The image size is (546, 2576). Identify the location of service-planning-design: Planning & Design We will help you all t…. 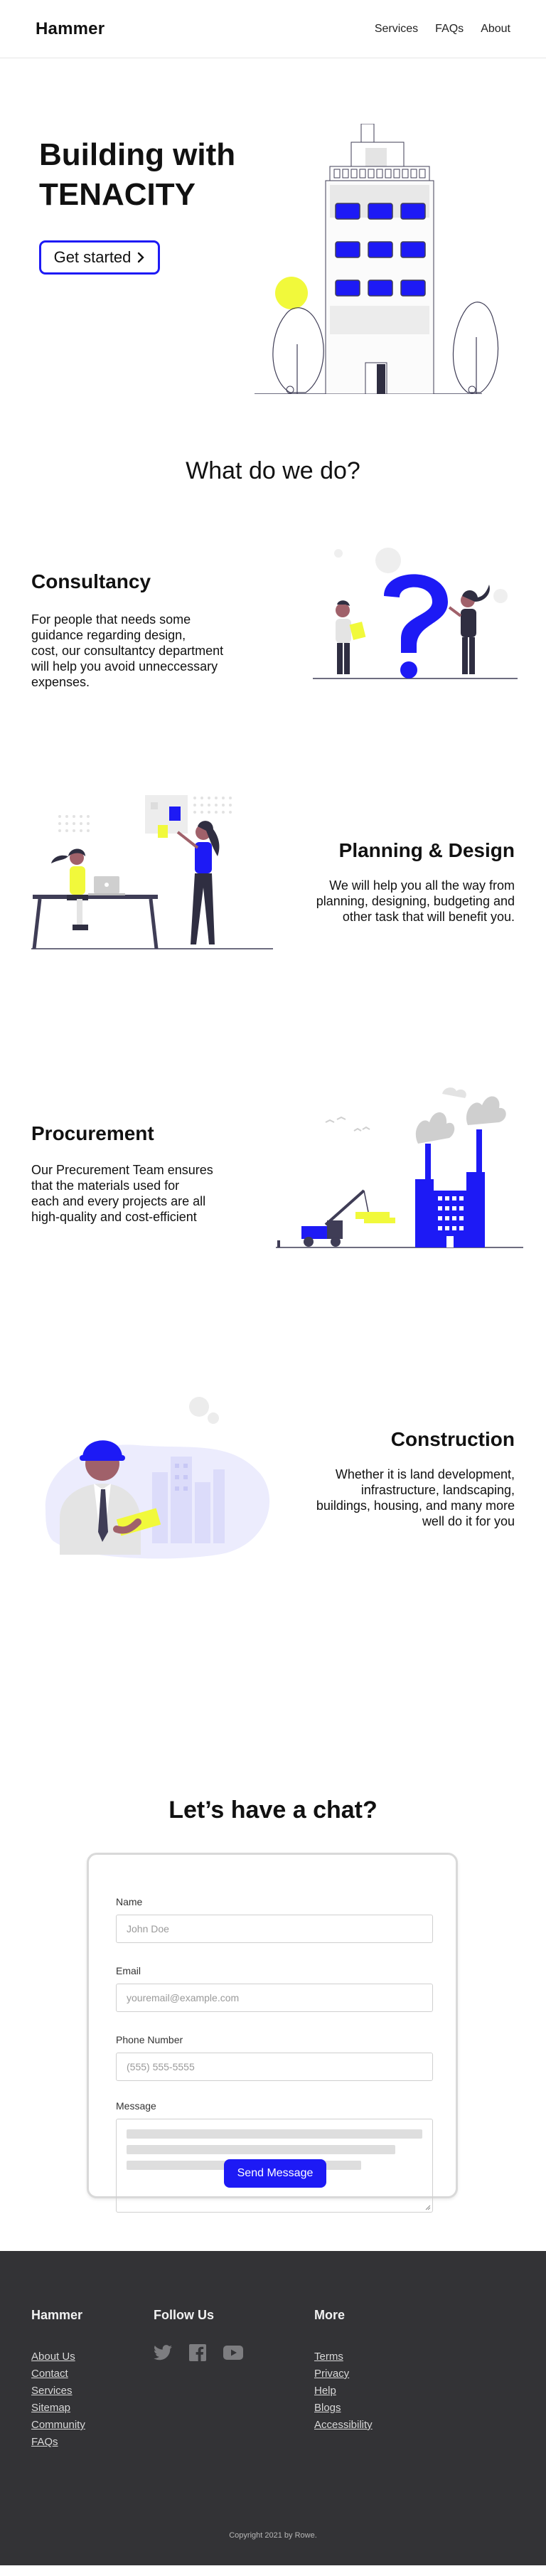
(273, 951).